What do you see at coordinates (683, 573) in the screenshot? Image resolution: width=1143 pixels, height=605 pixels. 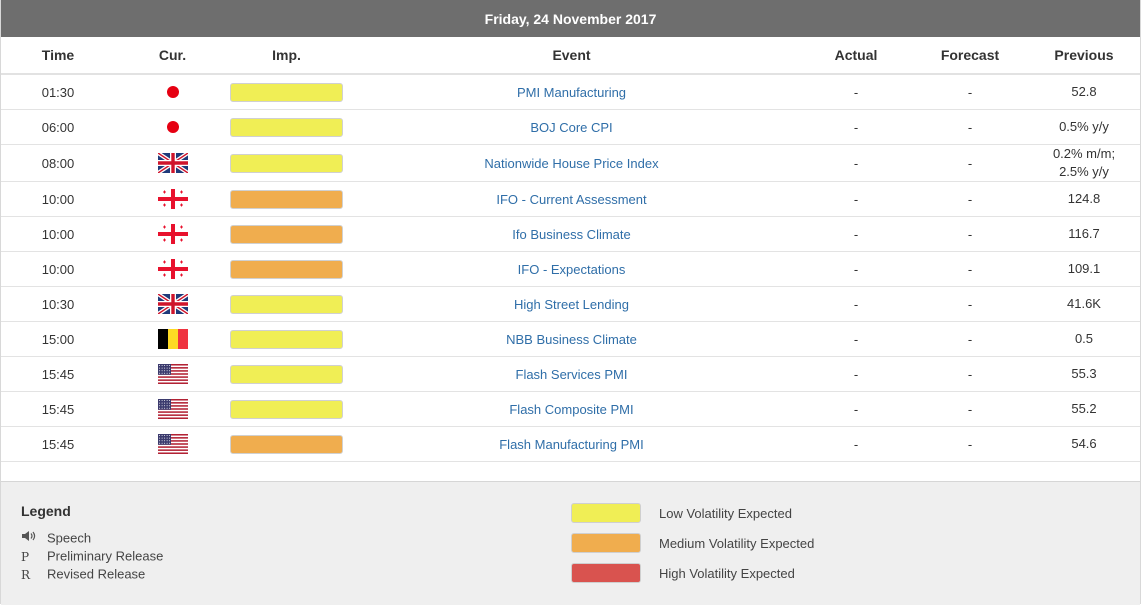 I see `legend-high-volatility: High Volatility Expected` at bounding box center [683, 573].